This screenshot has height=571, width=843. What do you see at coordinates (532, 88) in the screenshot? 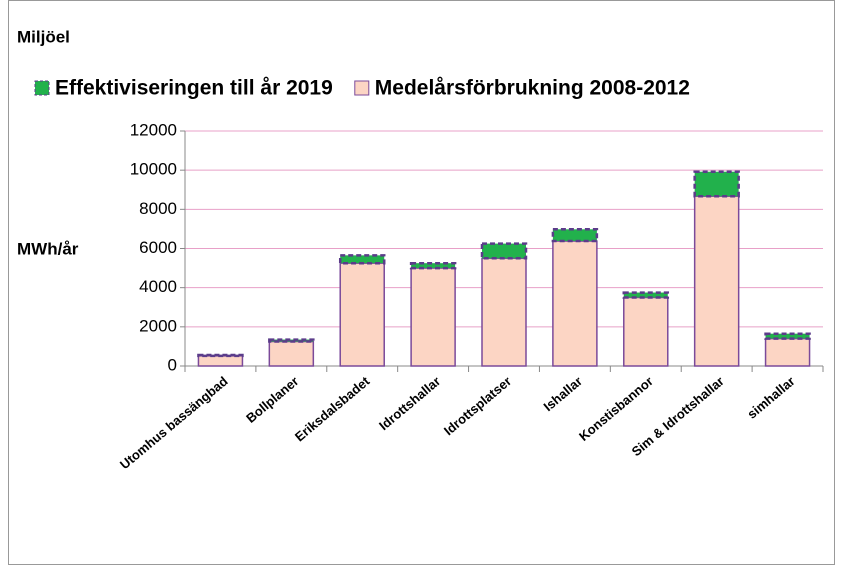
I see `legend-label: Medelårsförbrukning 2008-2012` at bounding box center [532, 88].